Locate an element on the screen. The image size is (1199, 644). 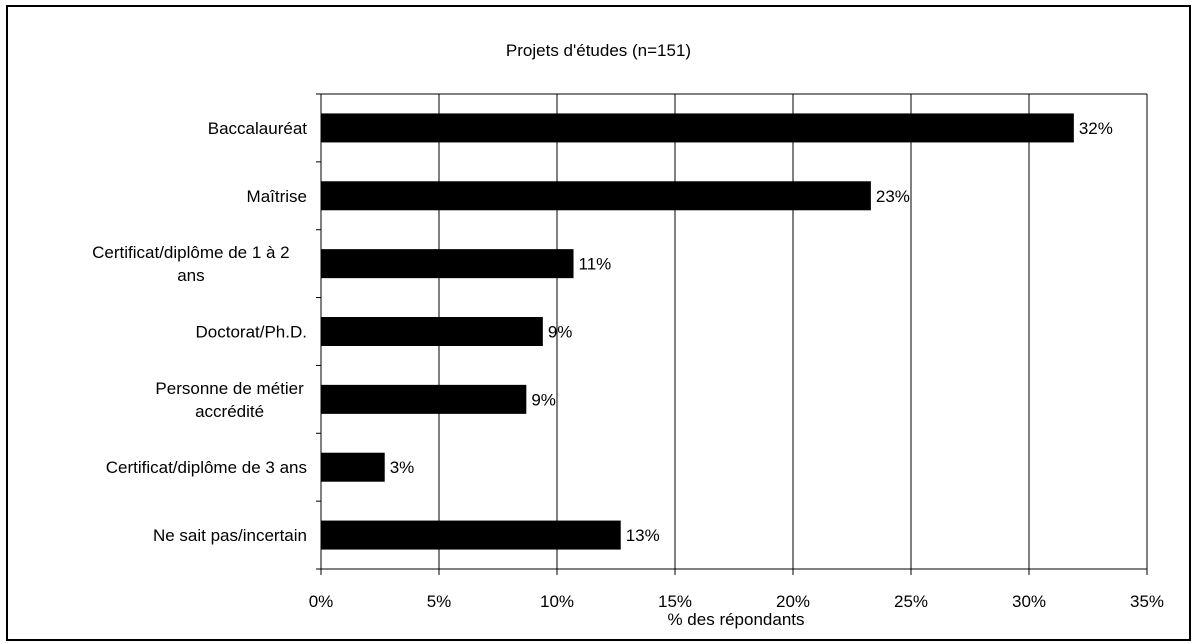
category-label: Maîtrise is located at coordinates (277, 196).